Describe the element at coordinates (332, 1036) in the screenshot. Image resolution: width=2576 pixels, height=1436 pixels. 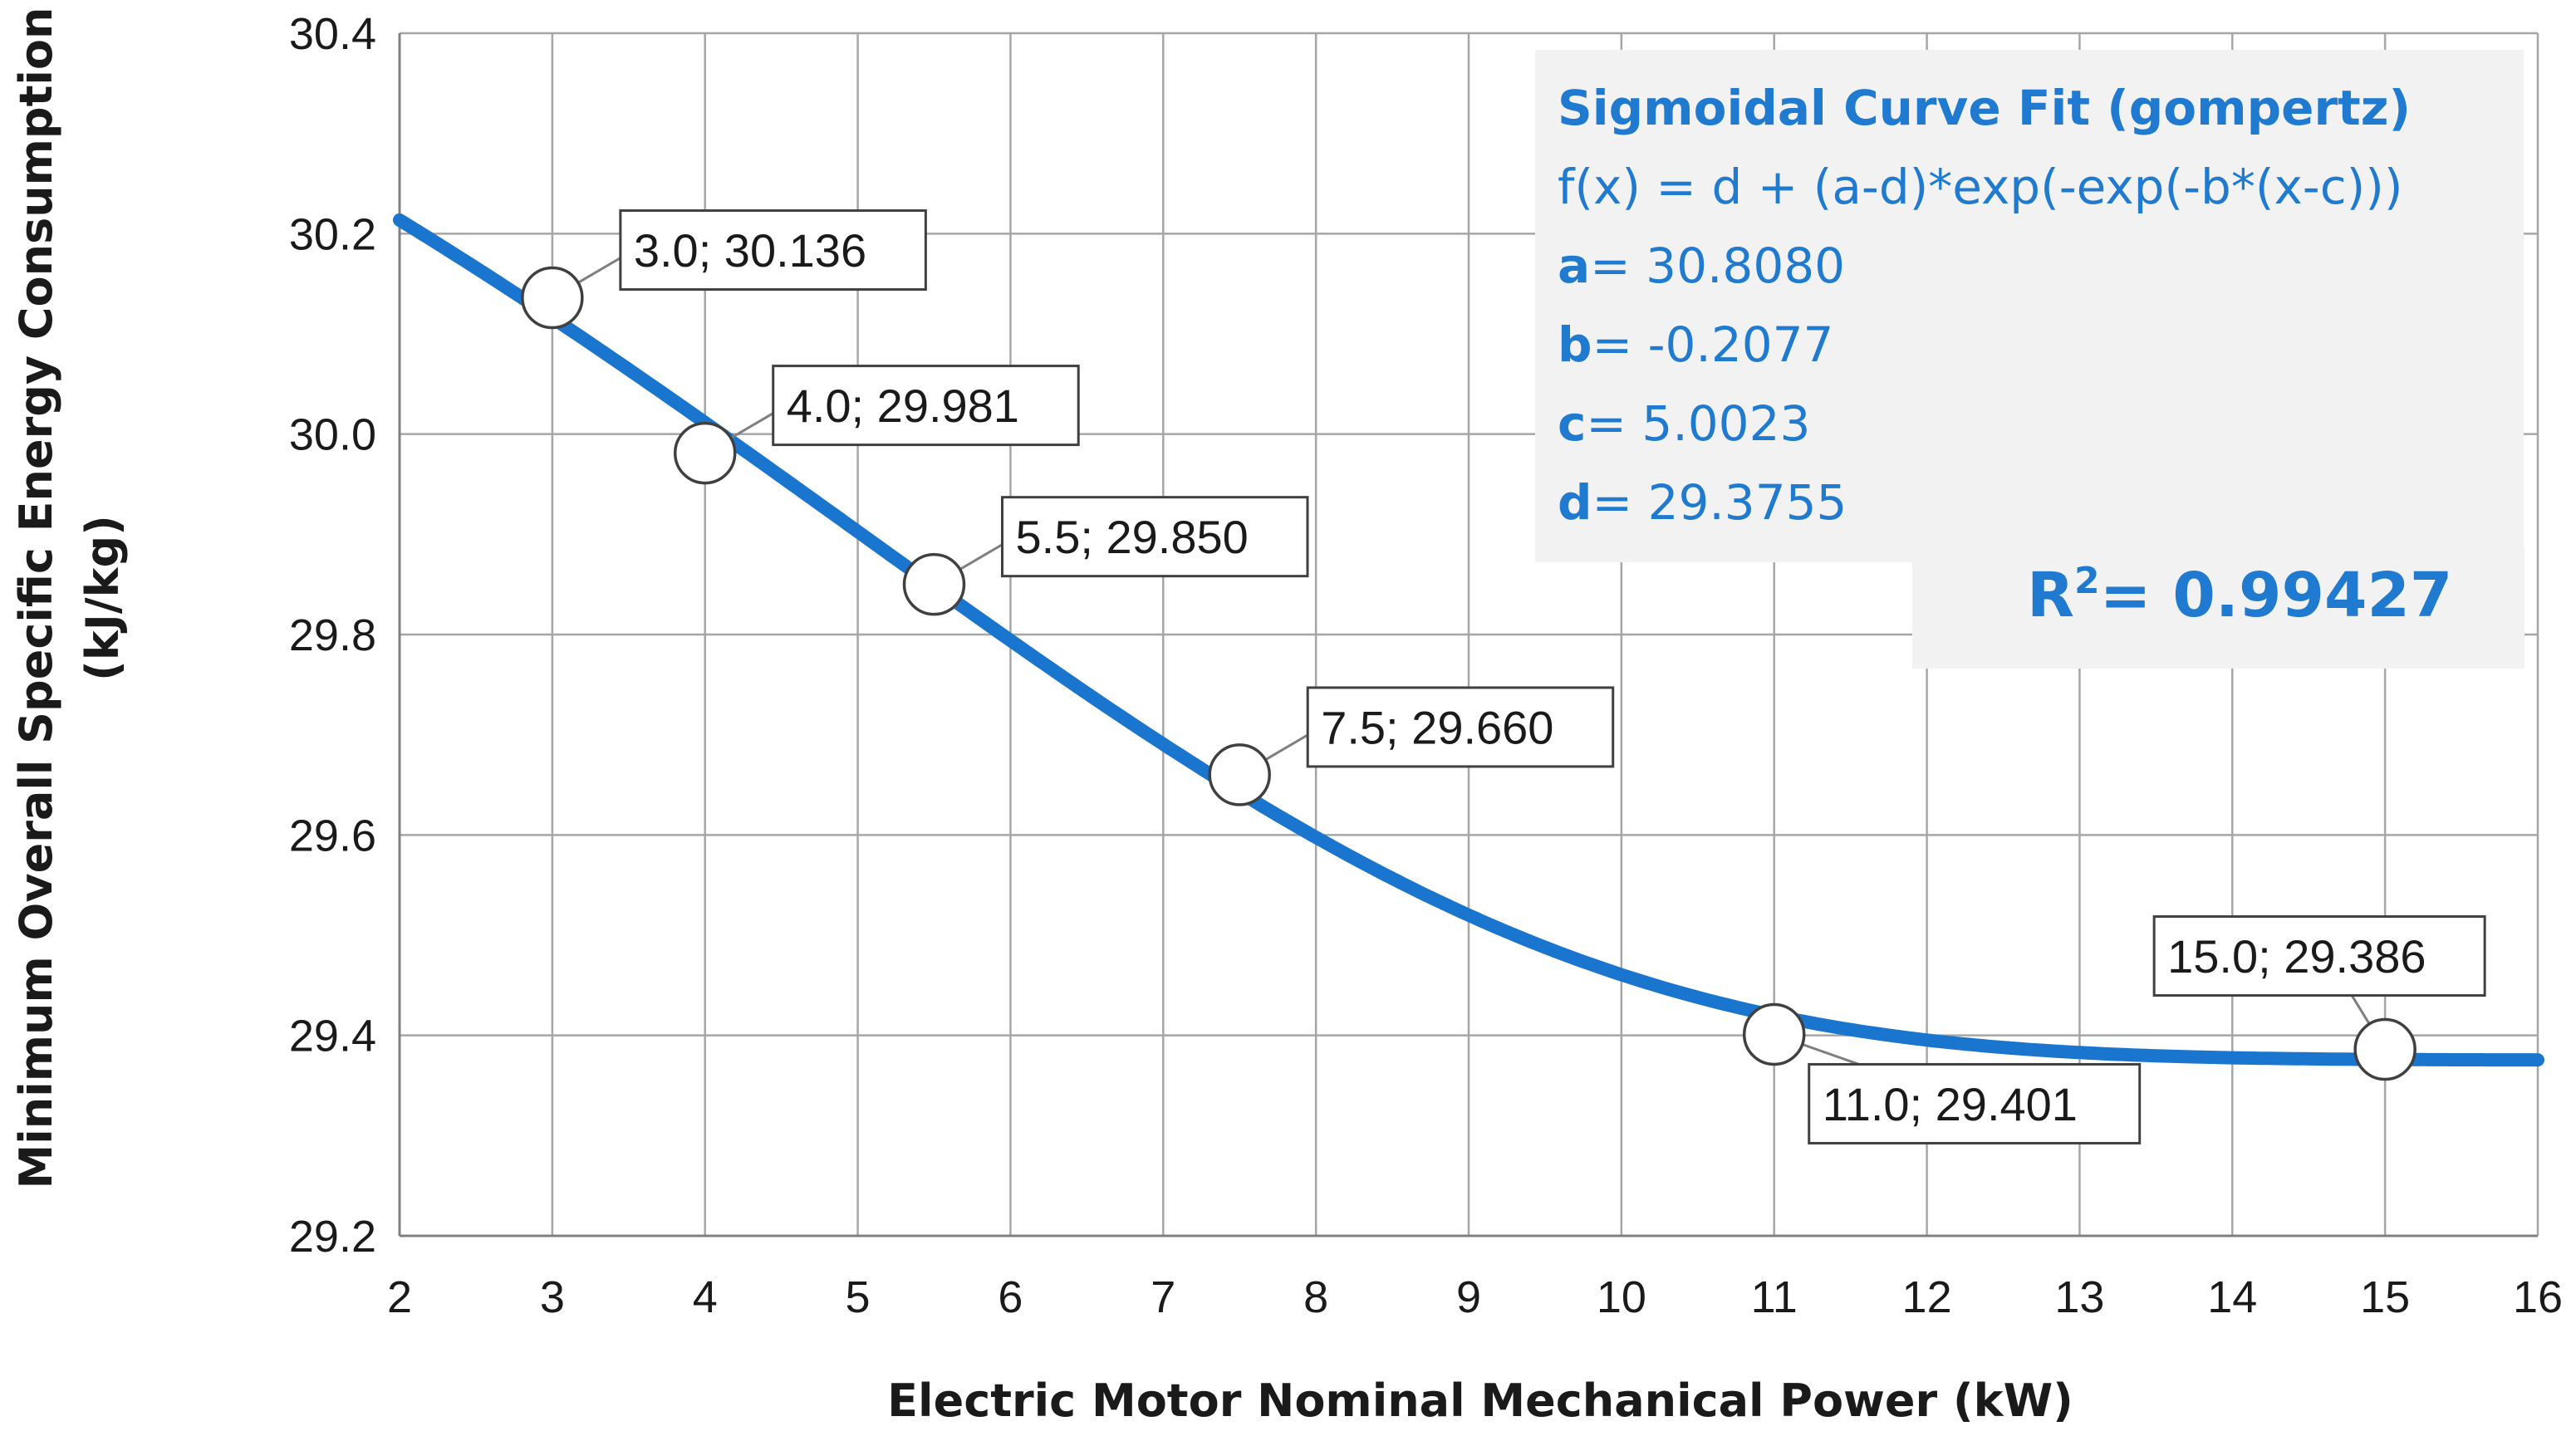
I see `y-tick-label: 29.4` at that location.